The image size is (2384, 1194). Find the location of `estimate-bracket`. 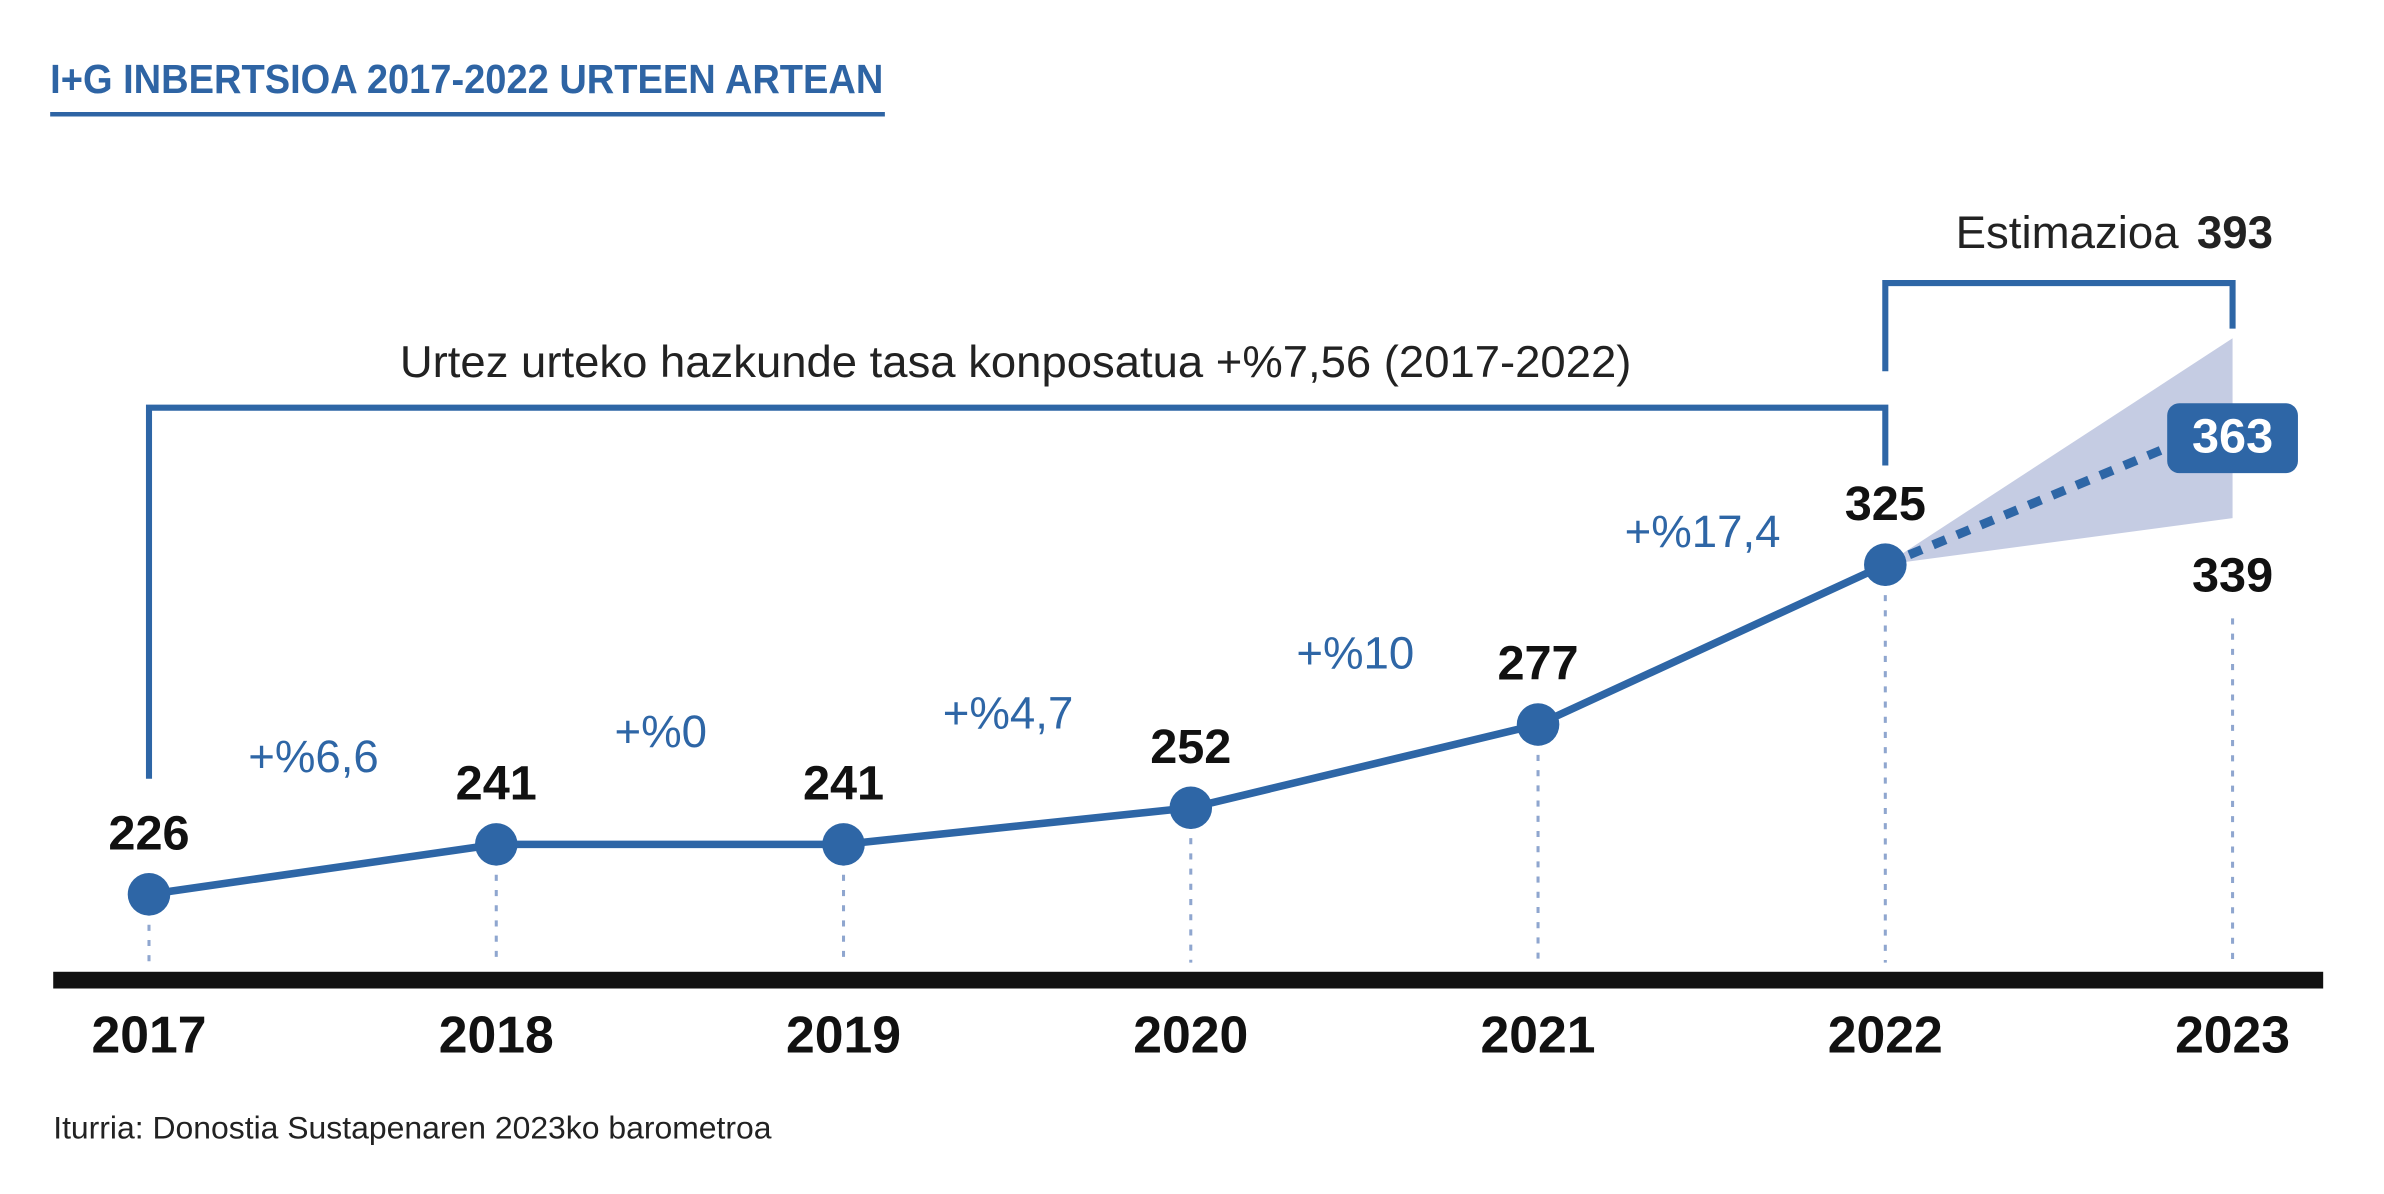

estimate-bracket is located at coordinates (2059, 325).